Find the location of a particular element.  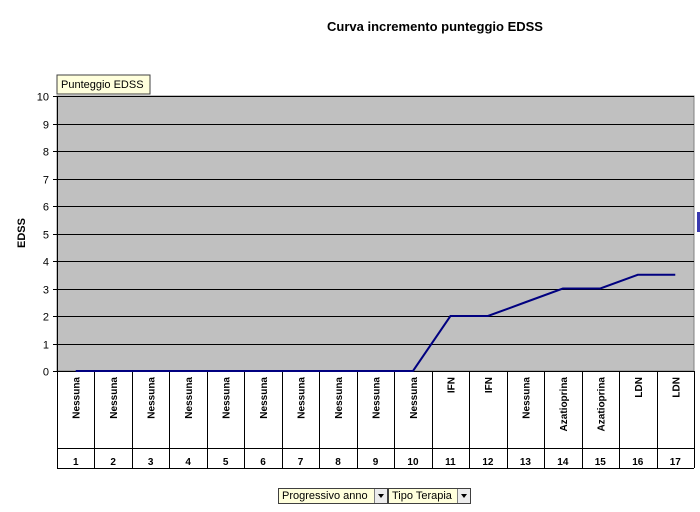

row-field-label: Progressivo anno is located at coordinates (325, 496).